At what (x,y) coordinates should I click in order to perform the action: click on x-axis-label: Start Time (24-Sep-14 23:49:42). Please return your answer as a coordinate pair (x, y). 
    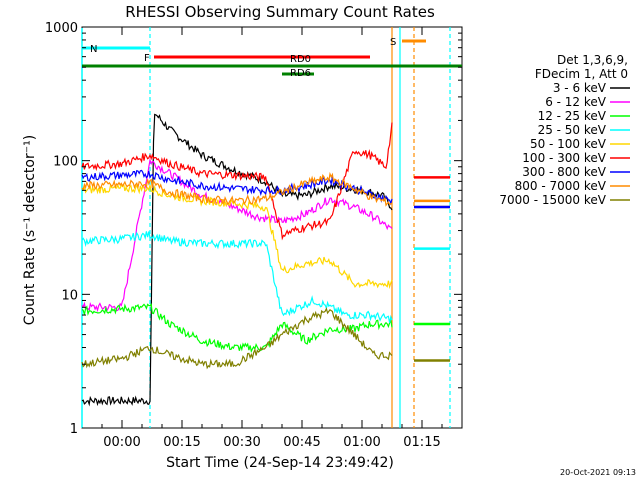
    Looking at the image, I should click on (280, 463).